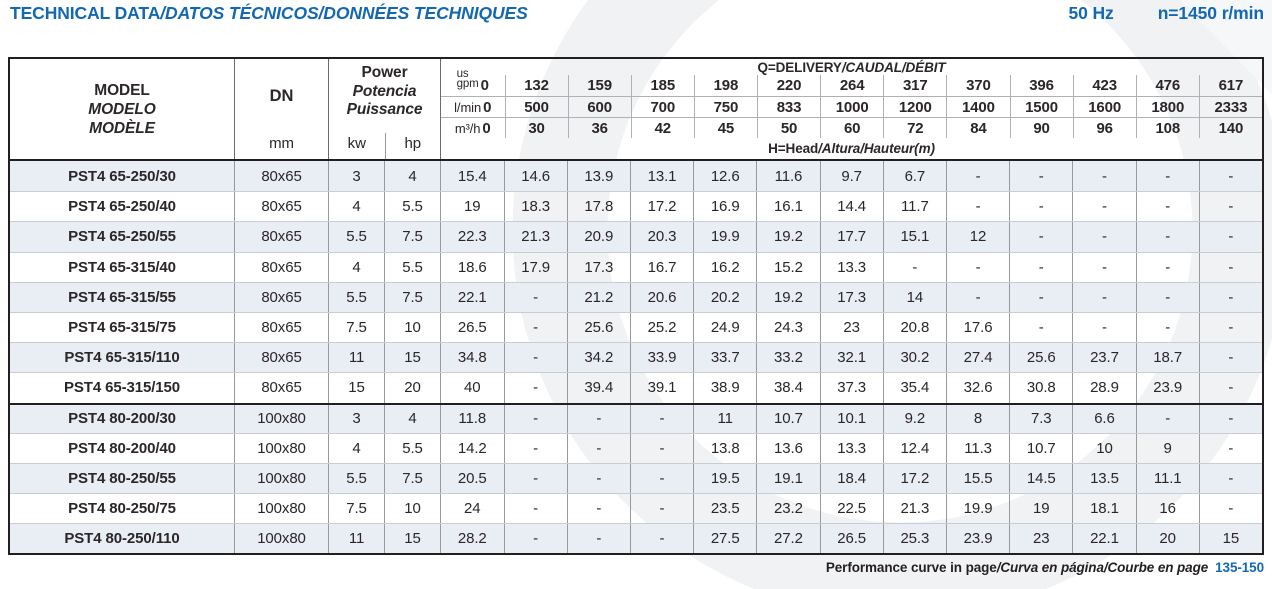 This screenshot has height=589, width=1272. Describe the element at coordinates (851, 478) in the screenshot. I see `head-values: 20.5- - -19.5 19.1 18.4 17.2 15.5 14.5 13.5 11.1-` at that location.